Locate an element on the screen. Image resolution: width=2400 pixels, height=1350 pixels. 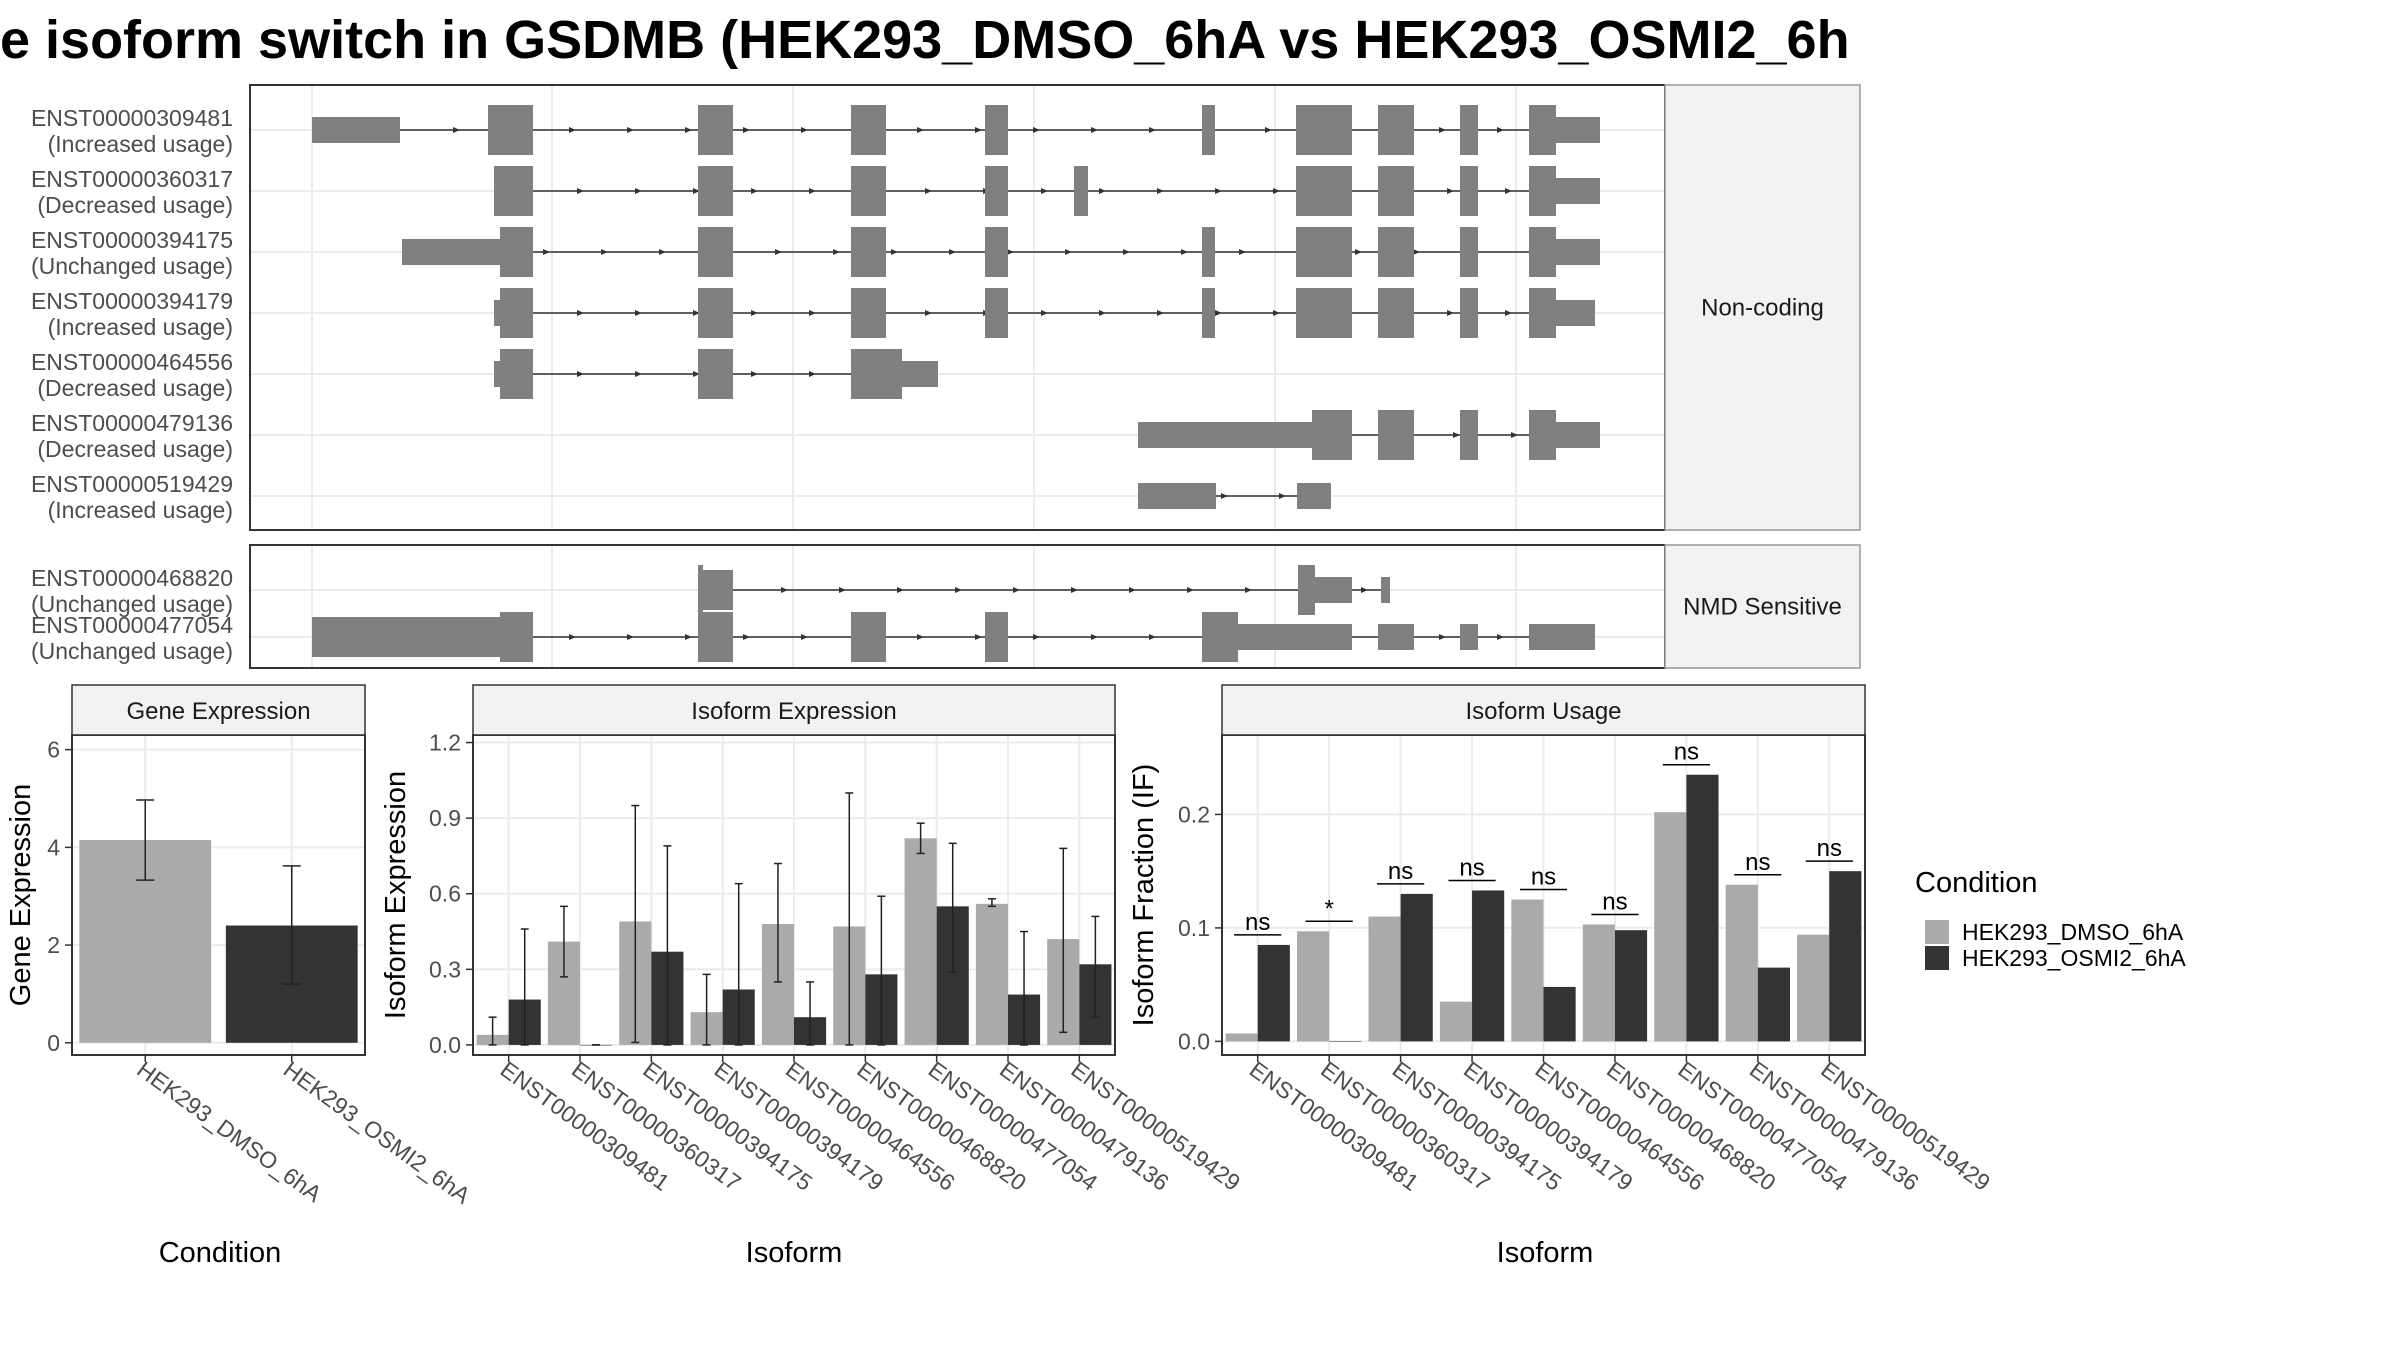
y-tick-label: 2 is located at coordinates (53, 945).